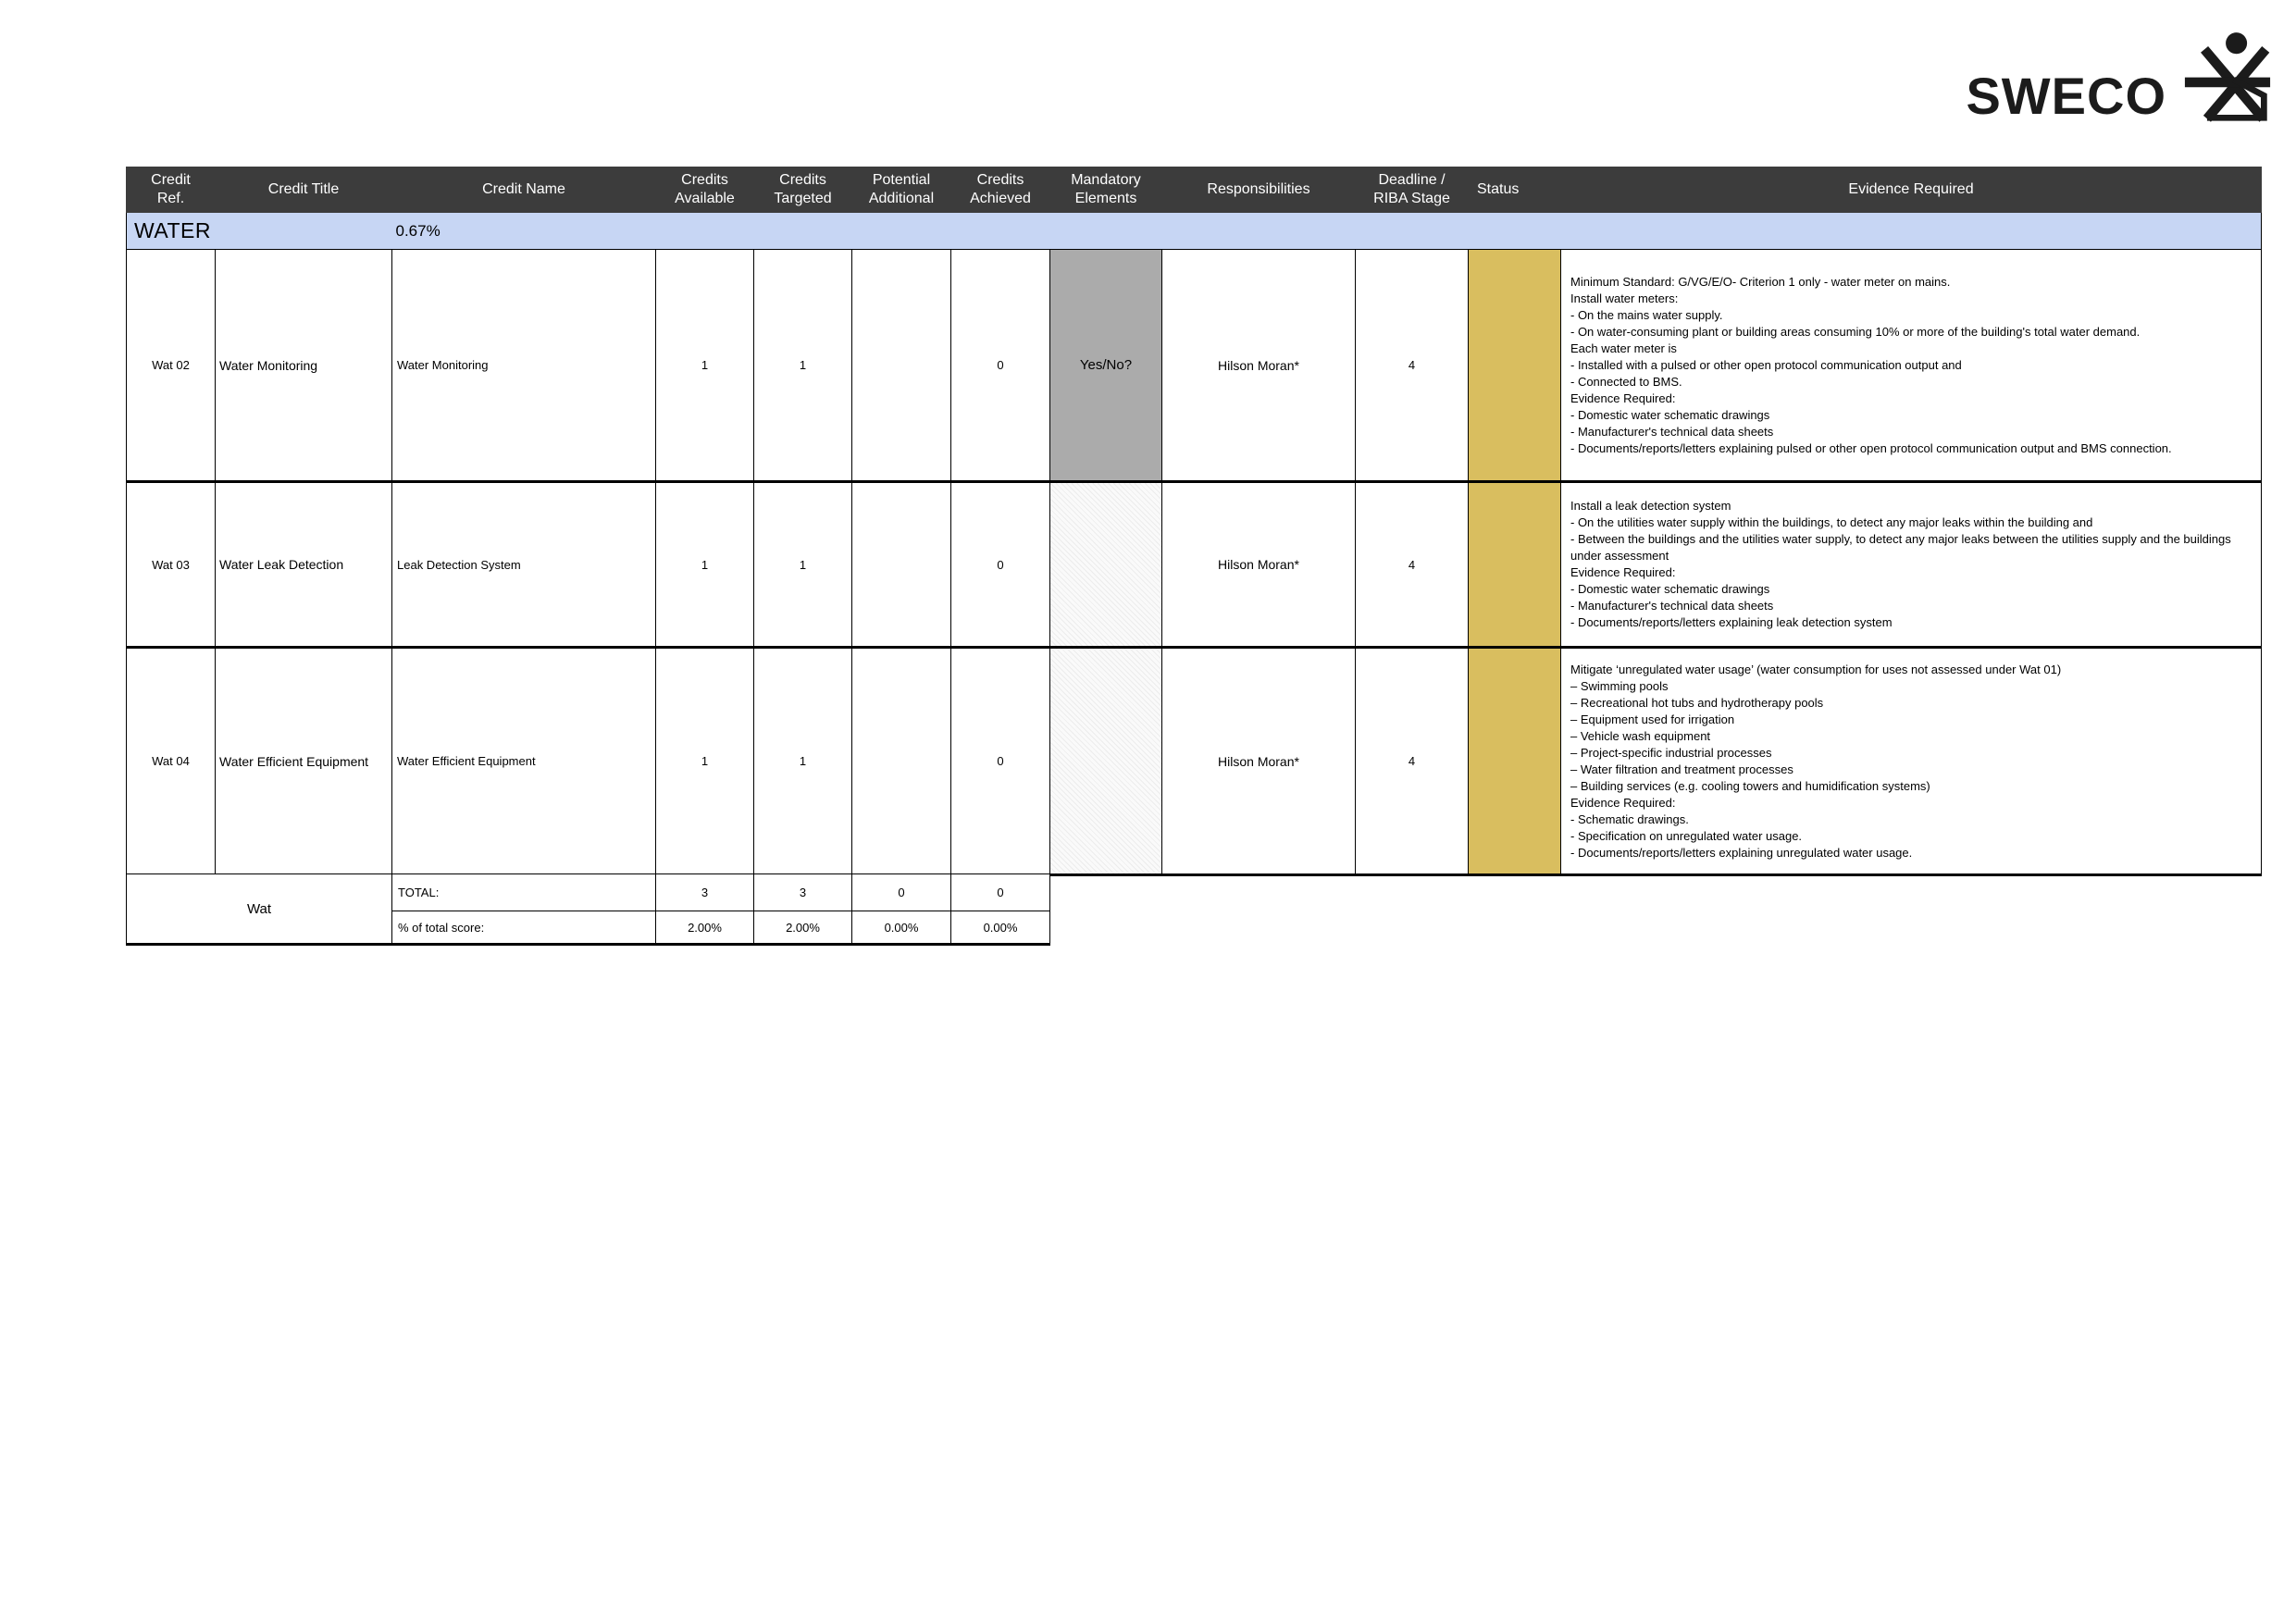 This screenshot has width=2296, height=1623. Describe the element at coordinates (1459, 231) in the screenshot. I see `section-row-filler` at that location.